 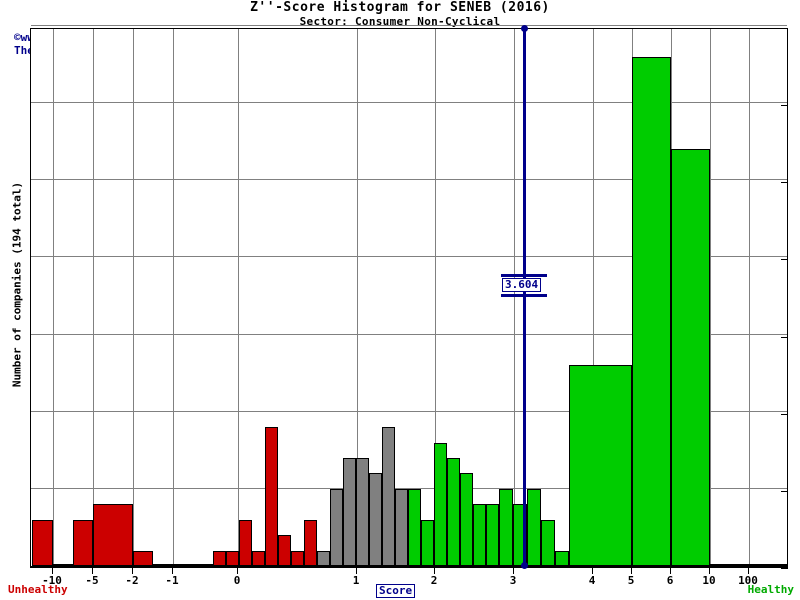 What do you see at coordinates (748, 580) in the screenshot?
I see `x-axis-tick-label: 100` at bounding box center [748, 580].